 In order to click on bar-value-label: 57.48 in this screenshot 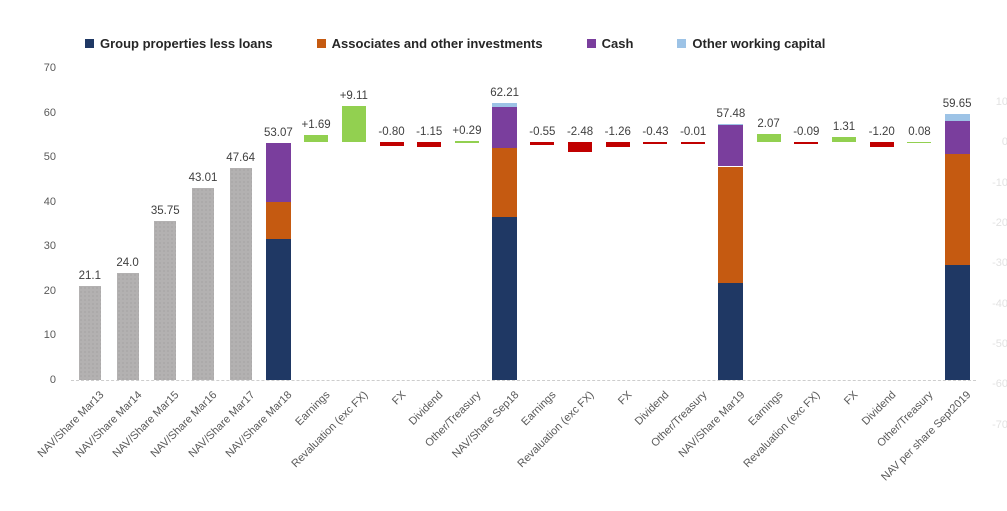, I will do `click(731, 113)`.